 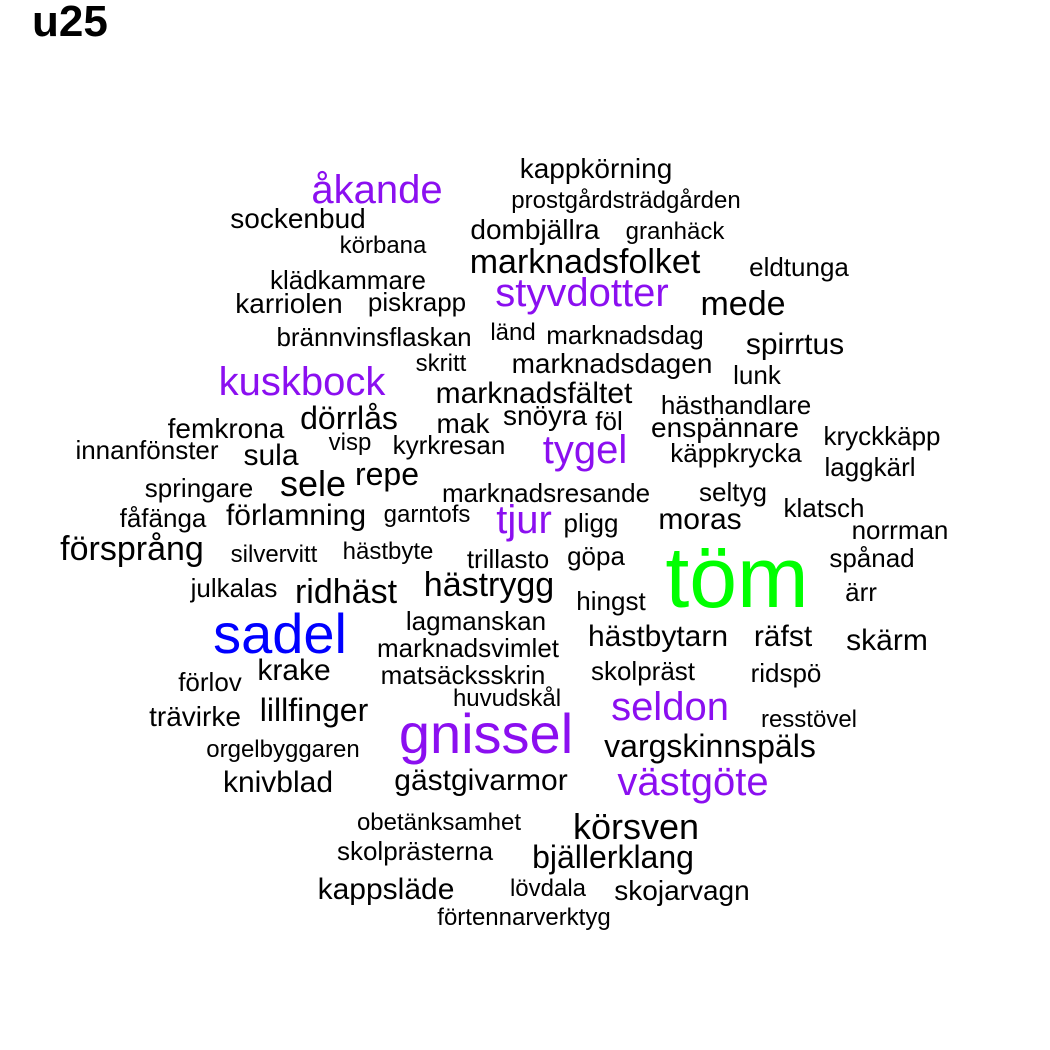 I want to click on word-obetanksamhet: obetänksamhet, so click(x=439, y=822).